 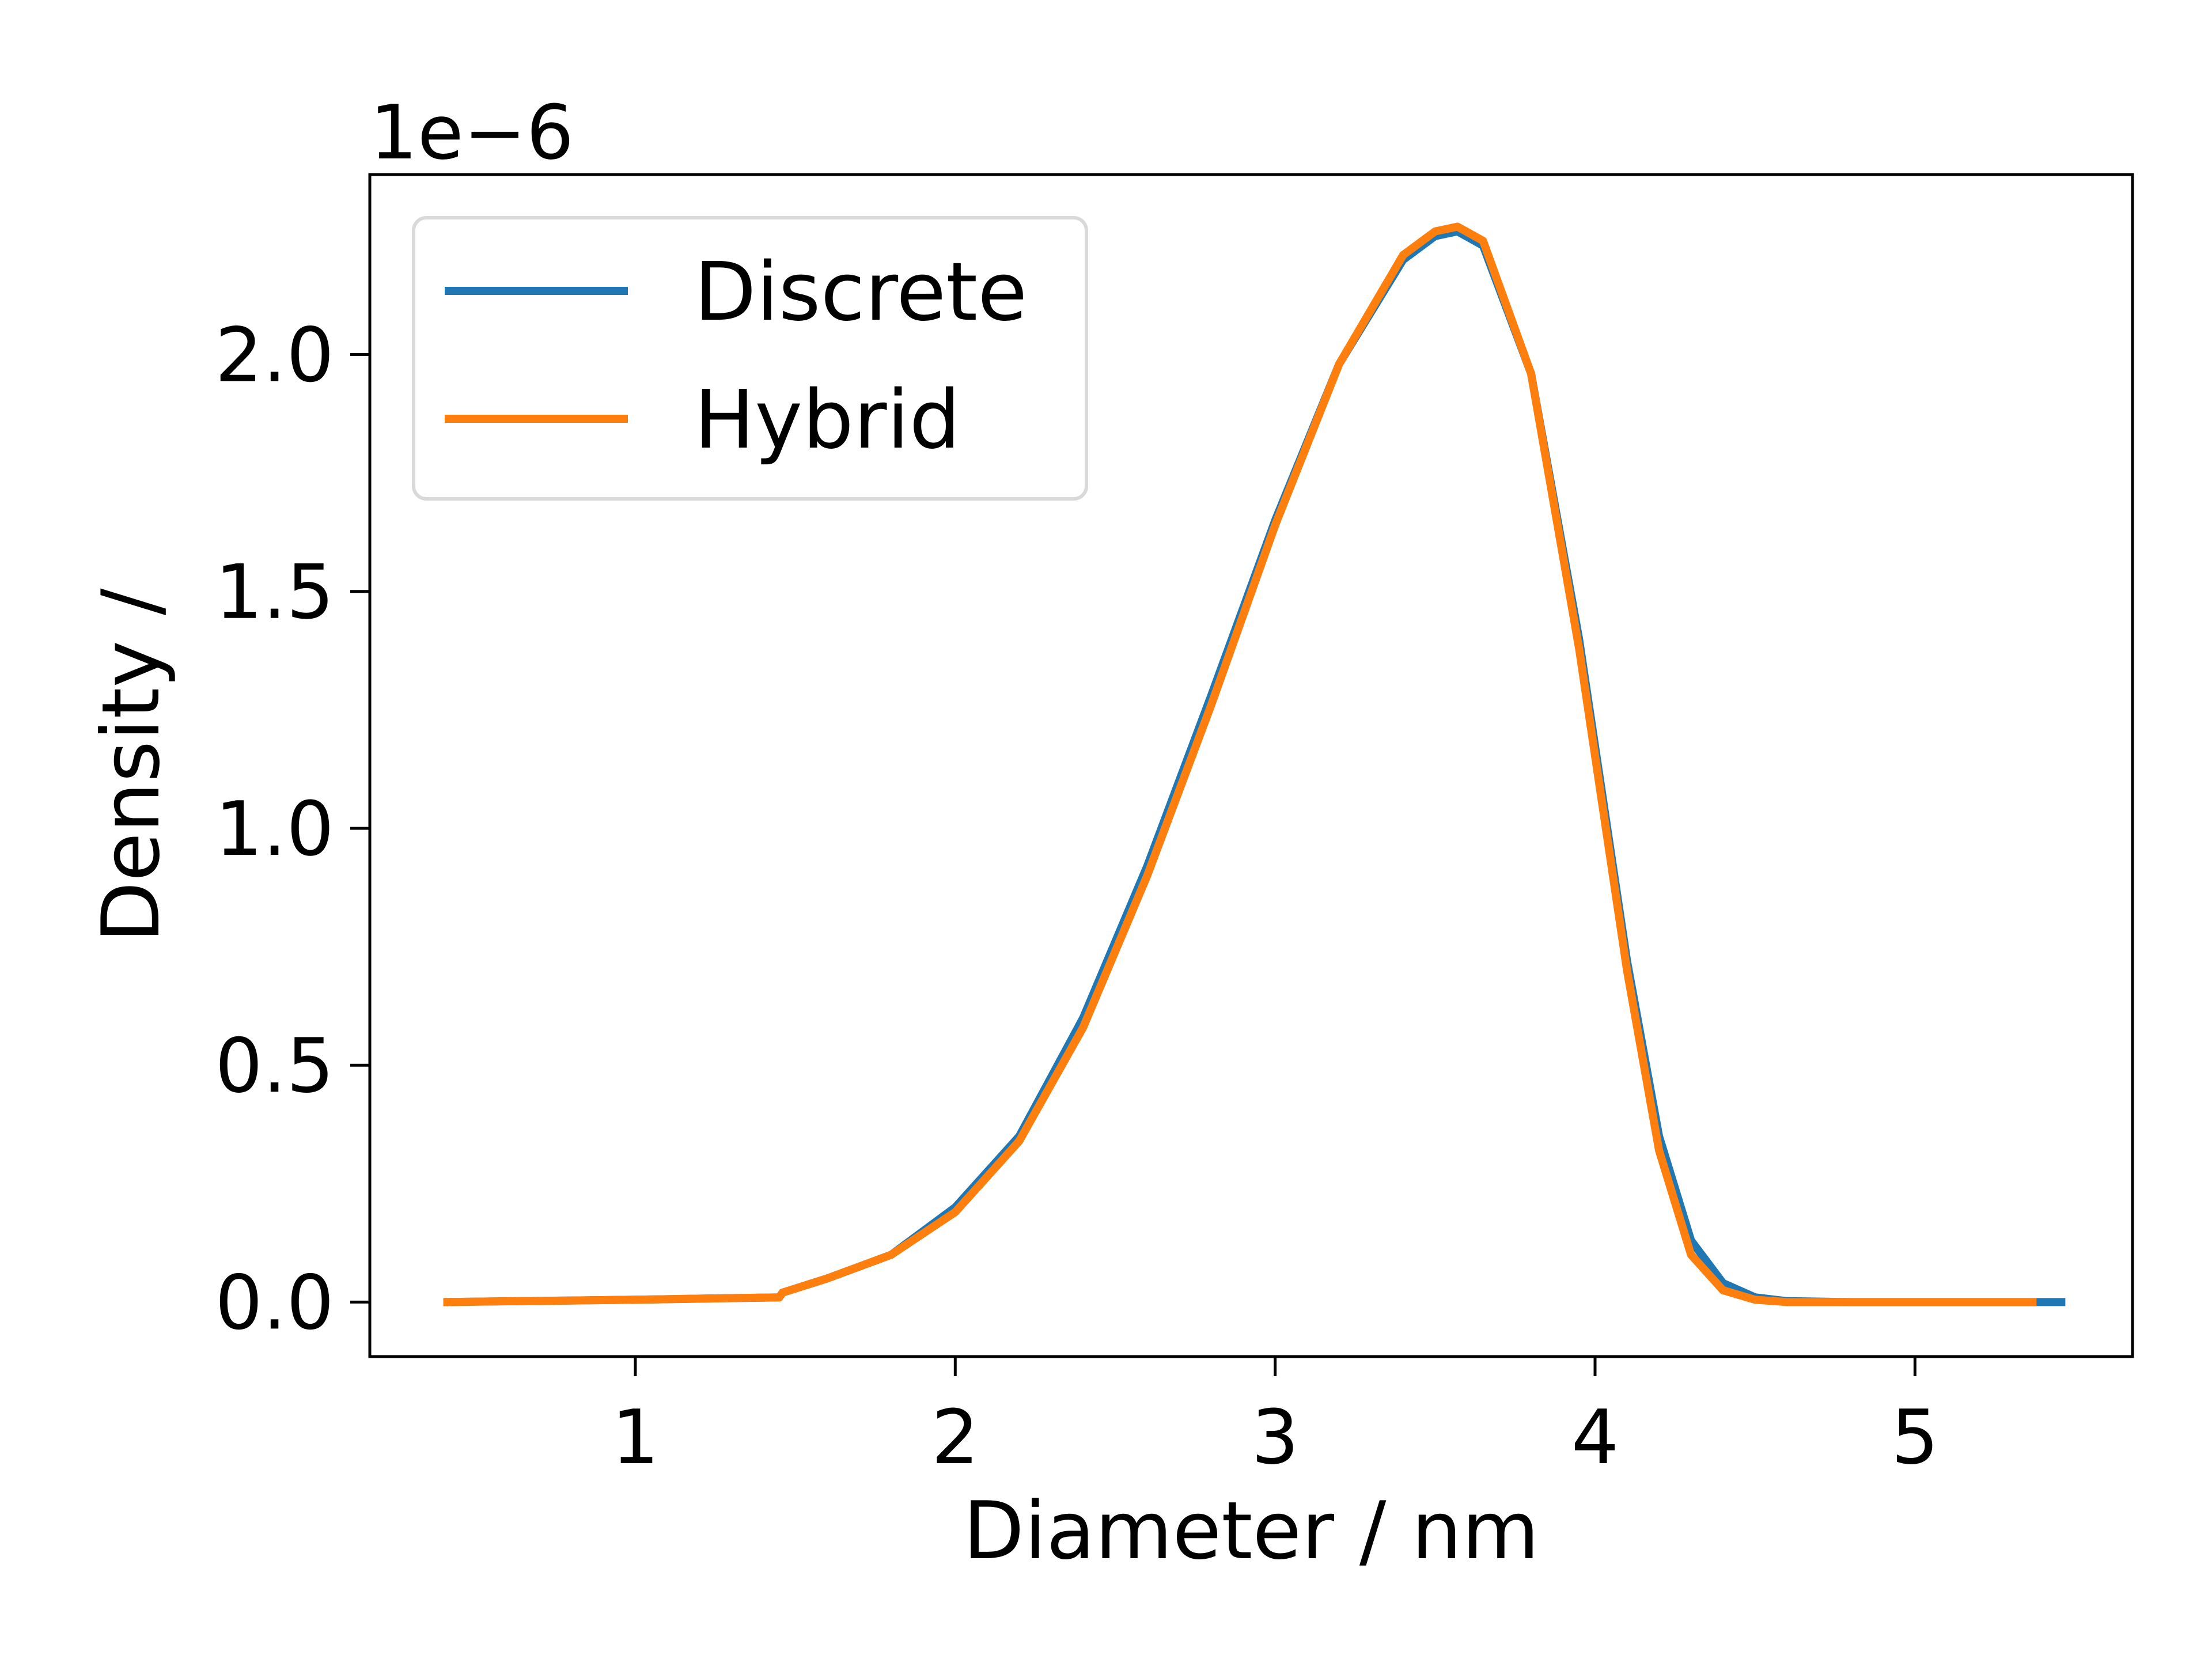 What do you see at coordinates (1275, 1437) in the screenshot?
I see `x-tick-label: 3` at bounding box center [1275, 1437].